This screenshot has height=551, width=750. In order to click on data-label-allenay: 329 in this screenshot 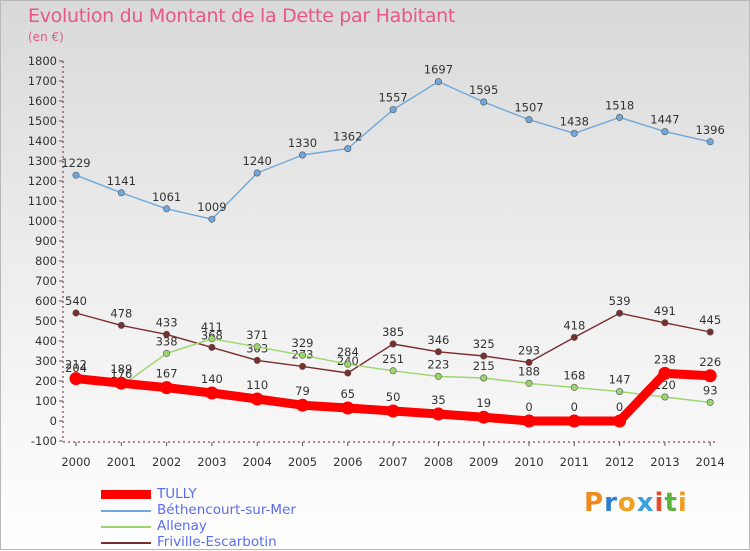, I will do `click(303, 343)`.